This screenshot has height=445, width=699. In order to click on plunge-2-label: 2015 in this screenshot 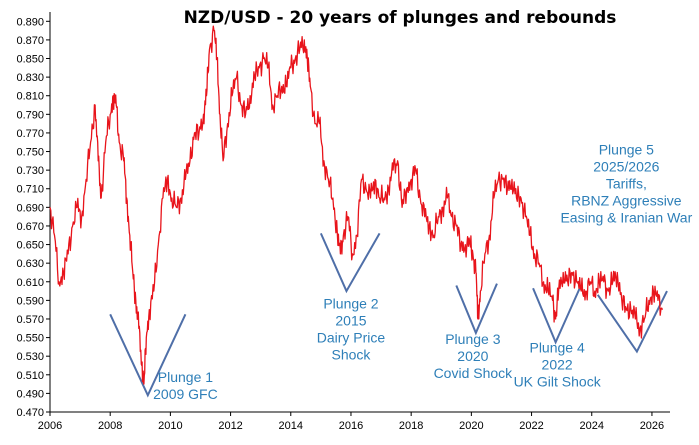, I will do `click(350, 321)`.